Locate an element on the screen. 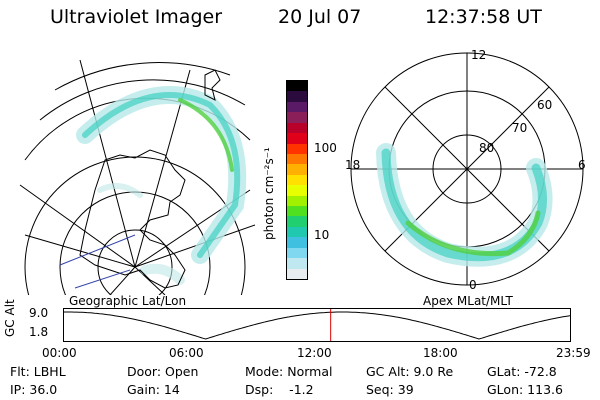 The height and width of the screenshot is (400, 600). colorbar is located at coordinates (297, 180).